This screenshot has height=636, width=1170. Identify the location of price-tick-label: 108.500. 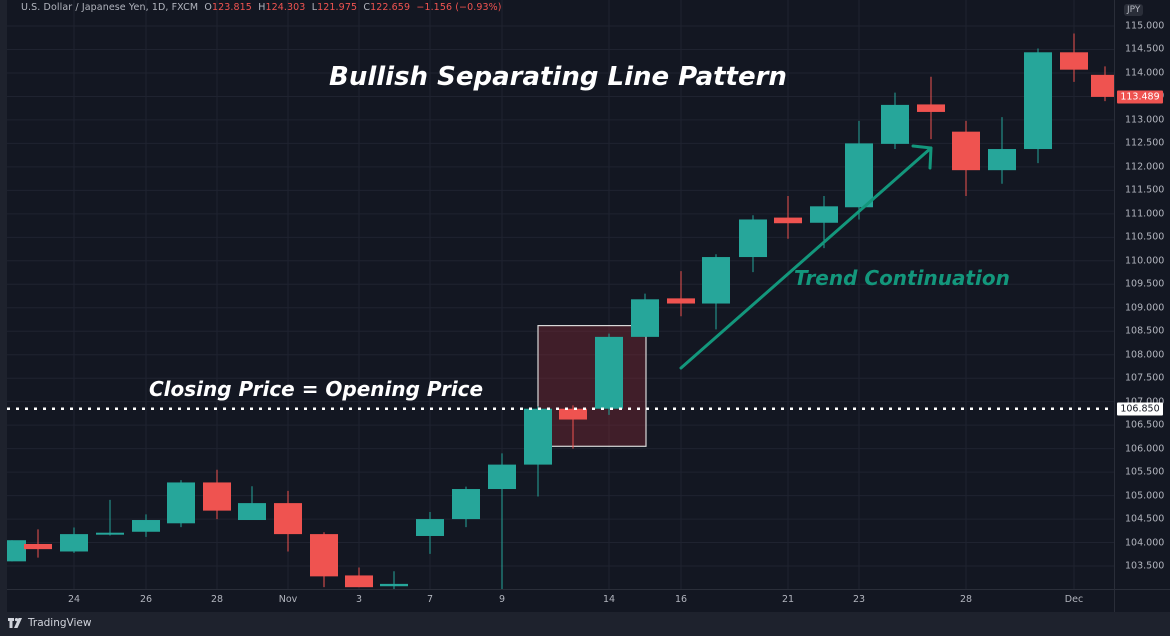
(1145, 331).